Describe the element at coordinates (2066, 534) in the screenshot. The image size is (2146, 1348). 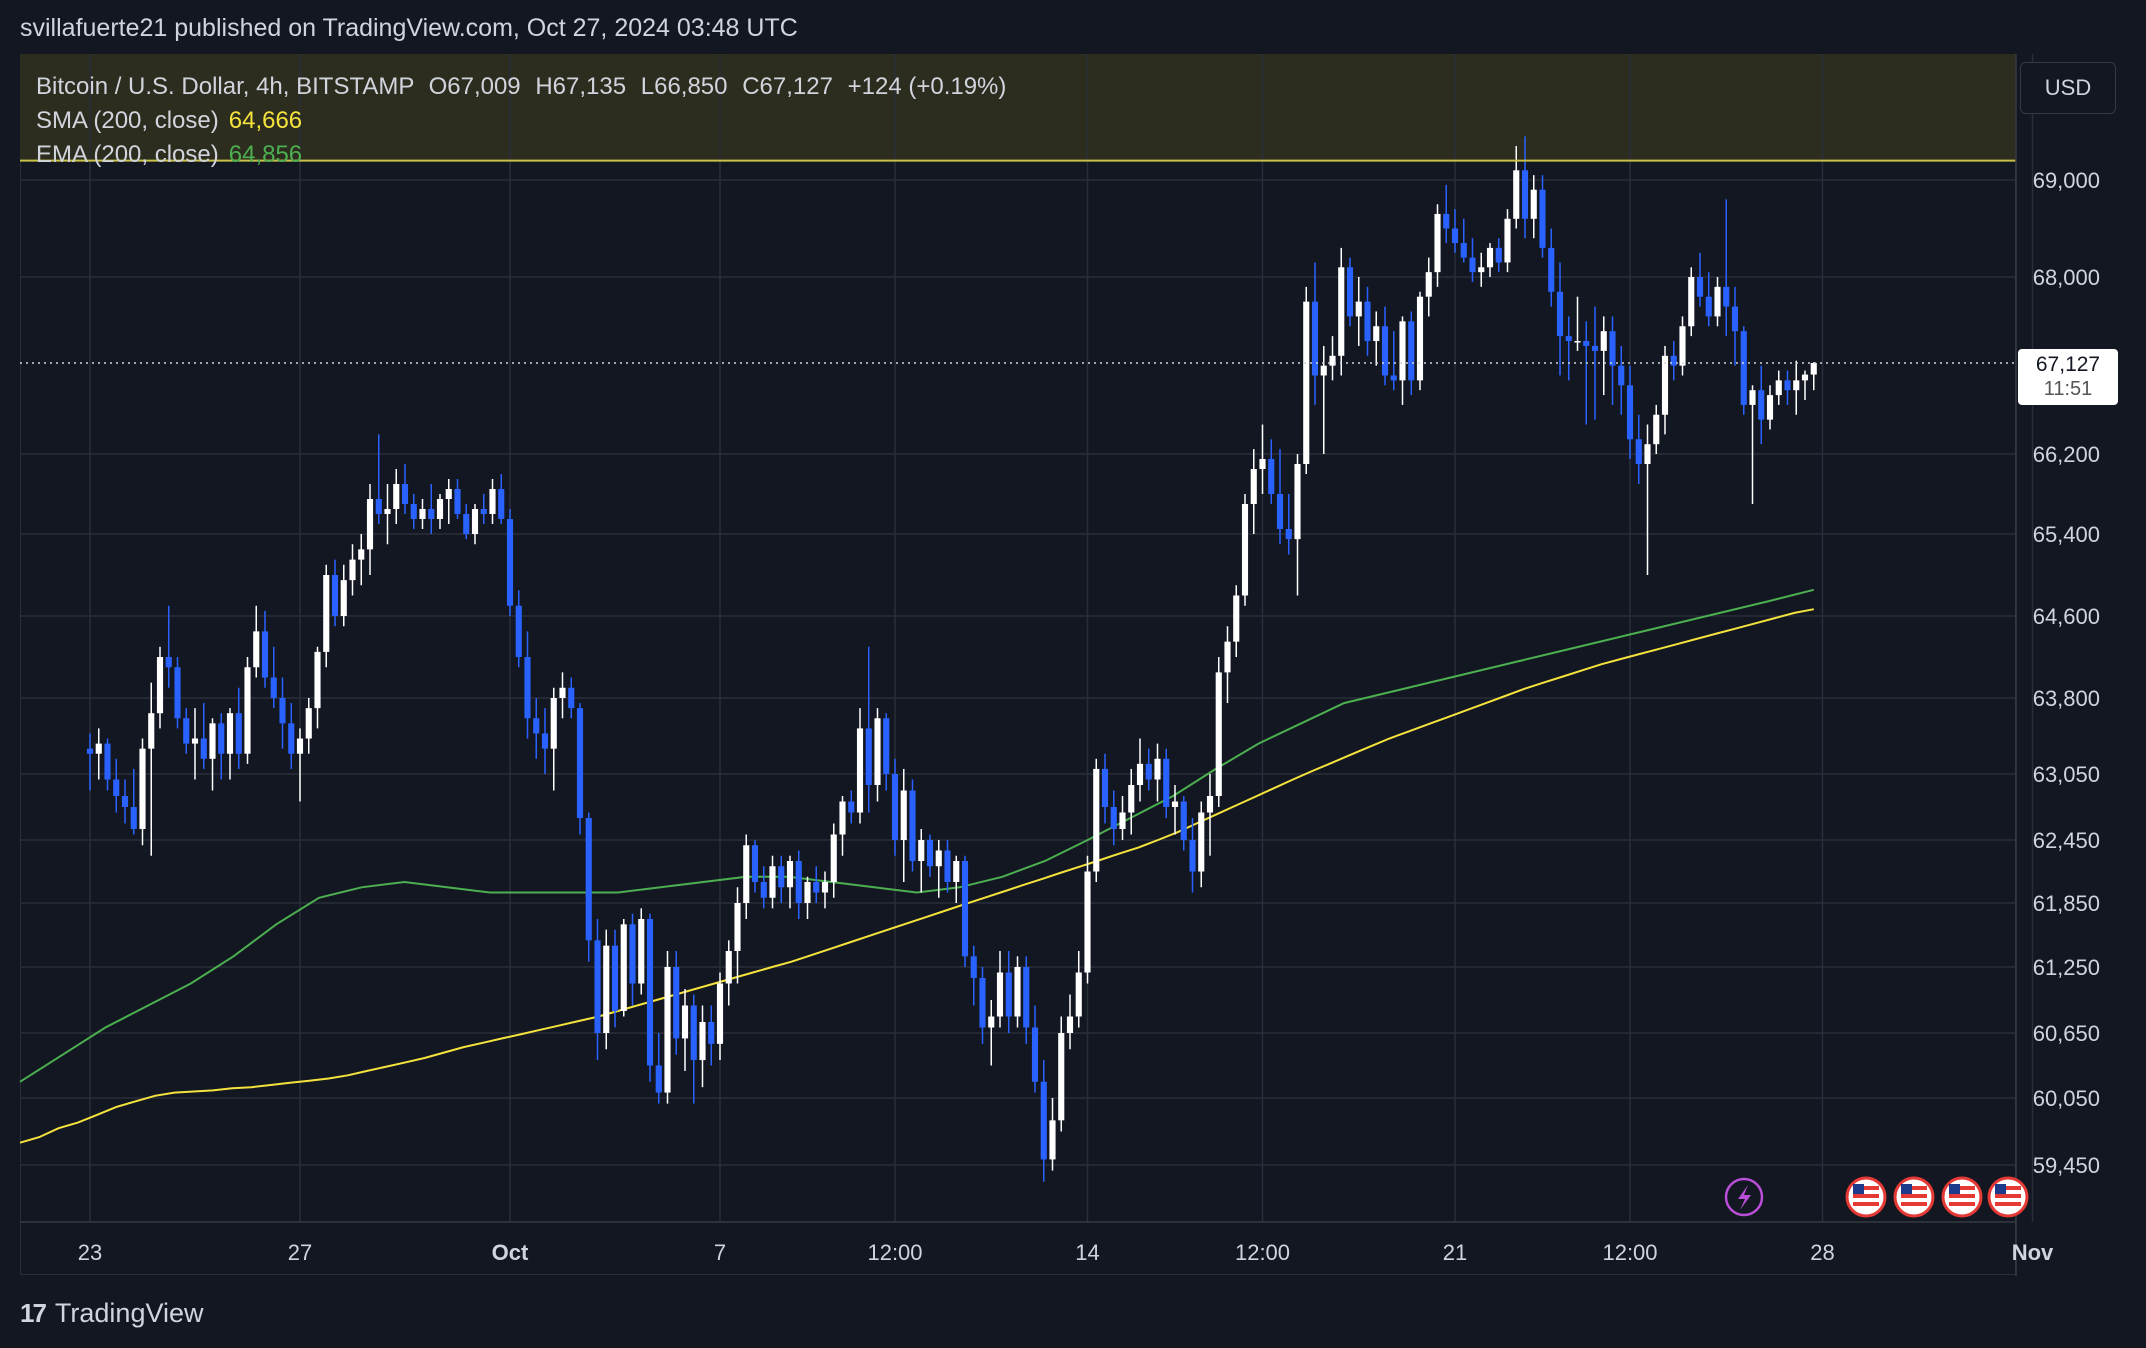
I see `price-tick-label: 65,400` at that location.